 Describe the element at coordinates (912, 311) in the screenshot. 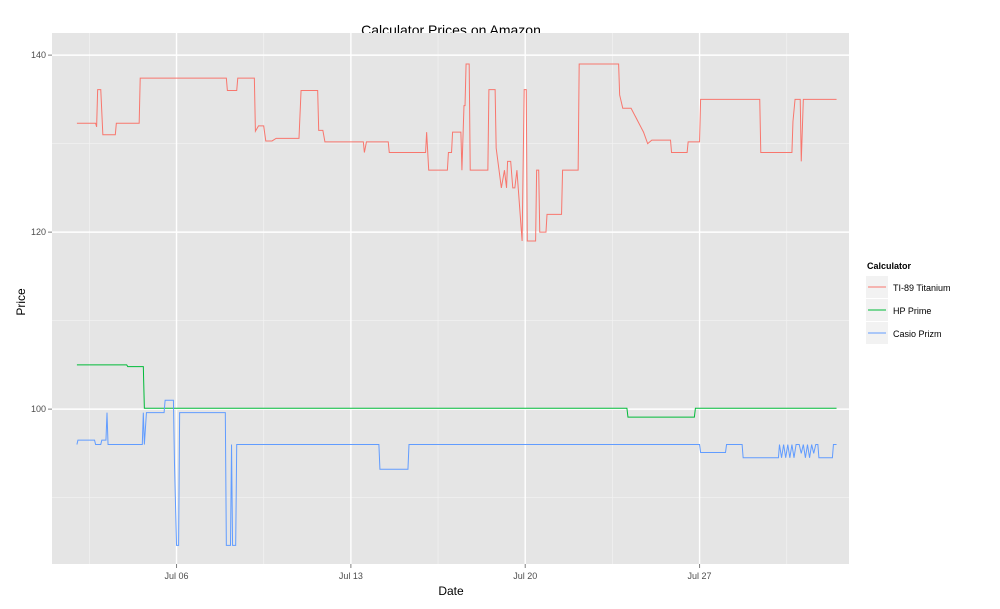

I see `legend-label: HP Prime` at that location.